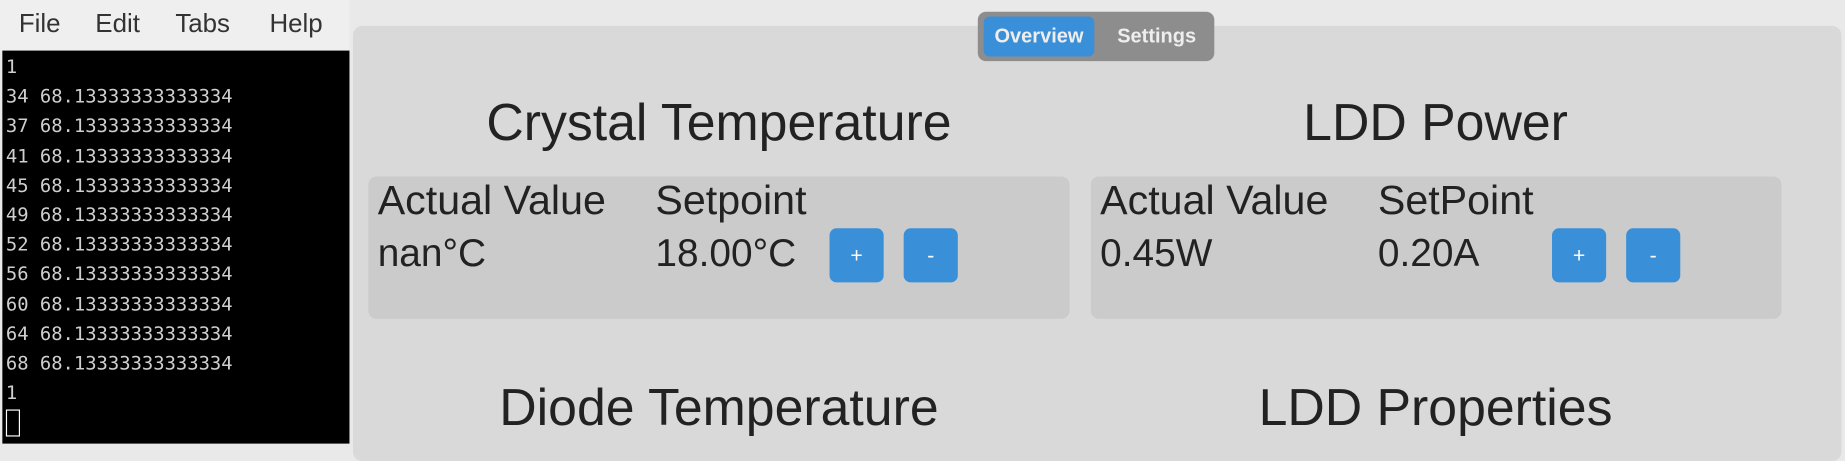  What do you see at coordinates (719, 123) in the screenshot?
I see `panel-title: Crystal Temperature` at bounding box center [719, 123].